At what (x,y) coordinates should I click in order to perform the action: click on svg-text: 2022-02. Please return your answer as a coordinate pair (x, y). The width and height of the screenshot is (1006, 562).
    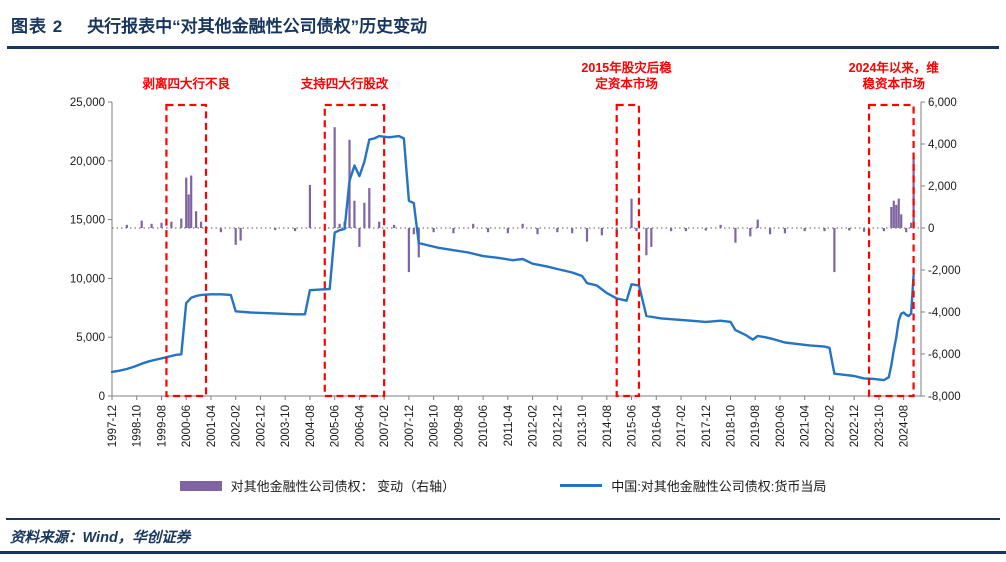
    Looking at the image, I should click on (830, 426).